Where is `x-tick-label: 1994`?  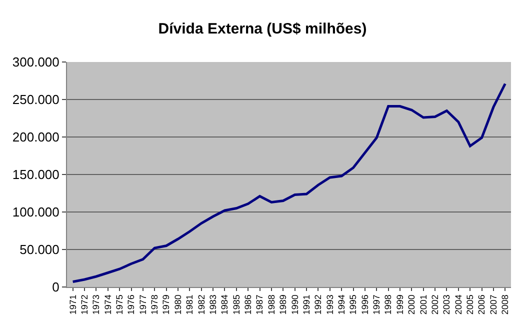 x-tick-label: 1994 is located at coordinates (341, 304).